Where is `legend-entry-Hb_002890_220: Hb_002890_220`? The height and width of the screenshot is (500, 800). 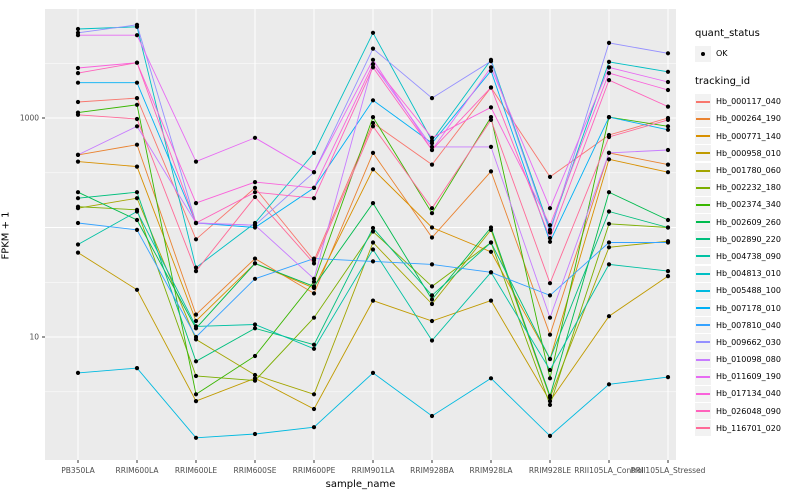
legend-entry-Hb_002890_220: Hb_002890_220 is located at coordinates (746, 239).